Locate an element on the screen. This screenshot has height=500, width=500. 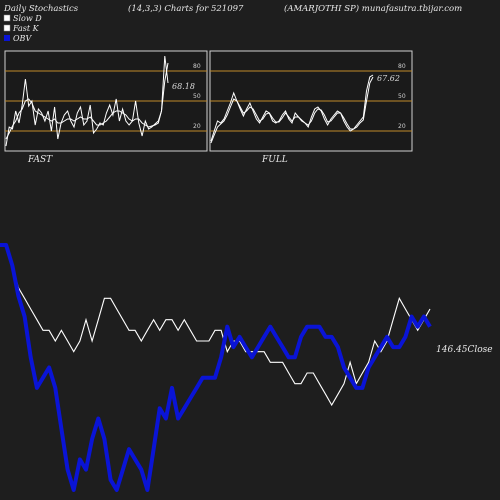
header-right: (AMARJOTHI SP) munafasutra.tbijar.com is located at coordinates (373, 8).